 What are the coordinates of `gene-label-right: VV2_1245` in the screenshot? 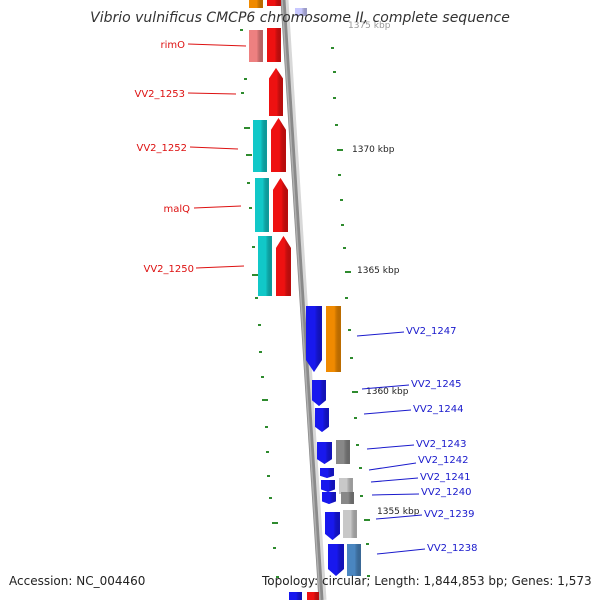 It's located at (436, 384).